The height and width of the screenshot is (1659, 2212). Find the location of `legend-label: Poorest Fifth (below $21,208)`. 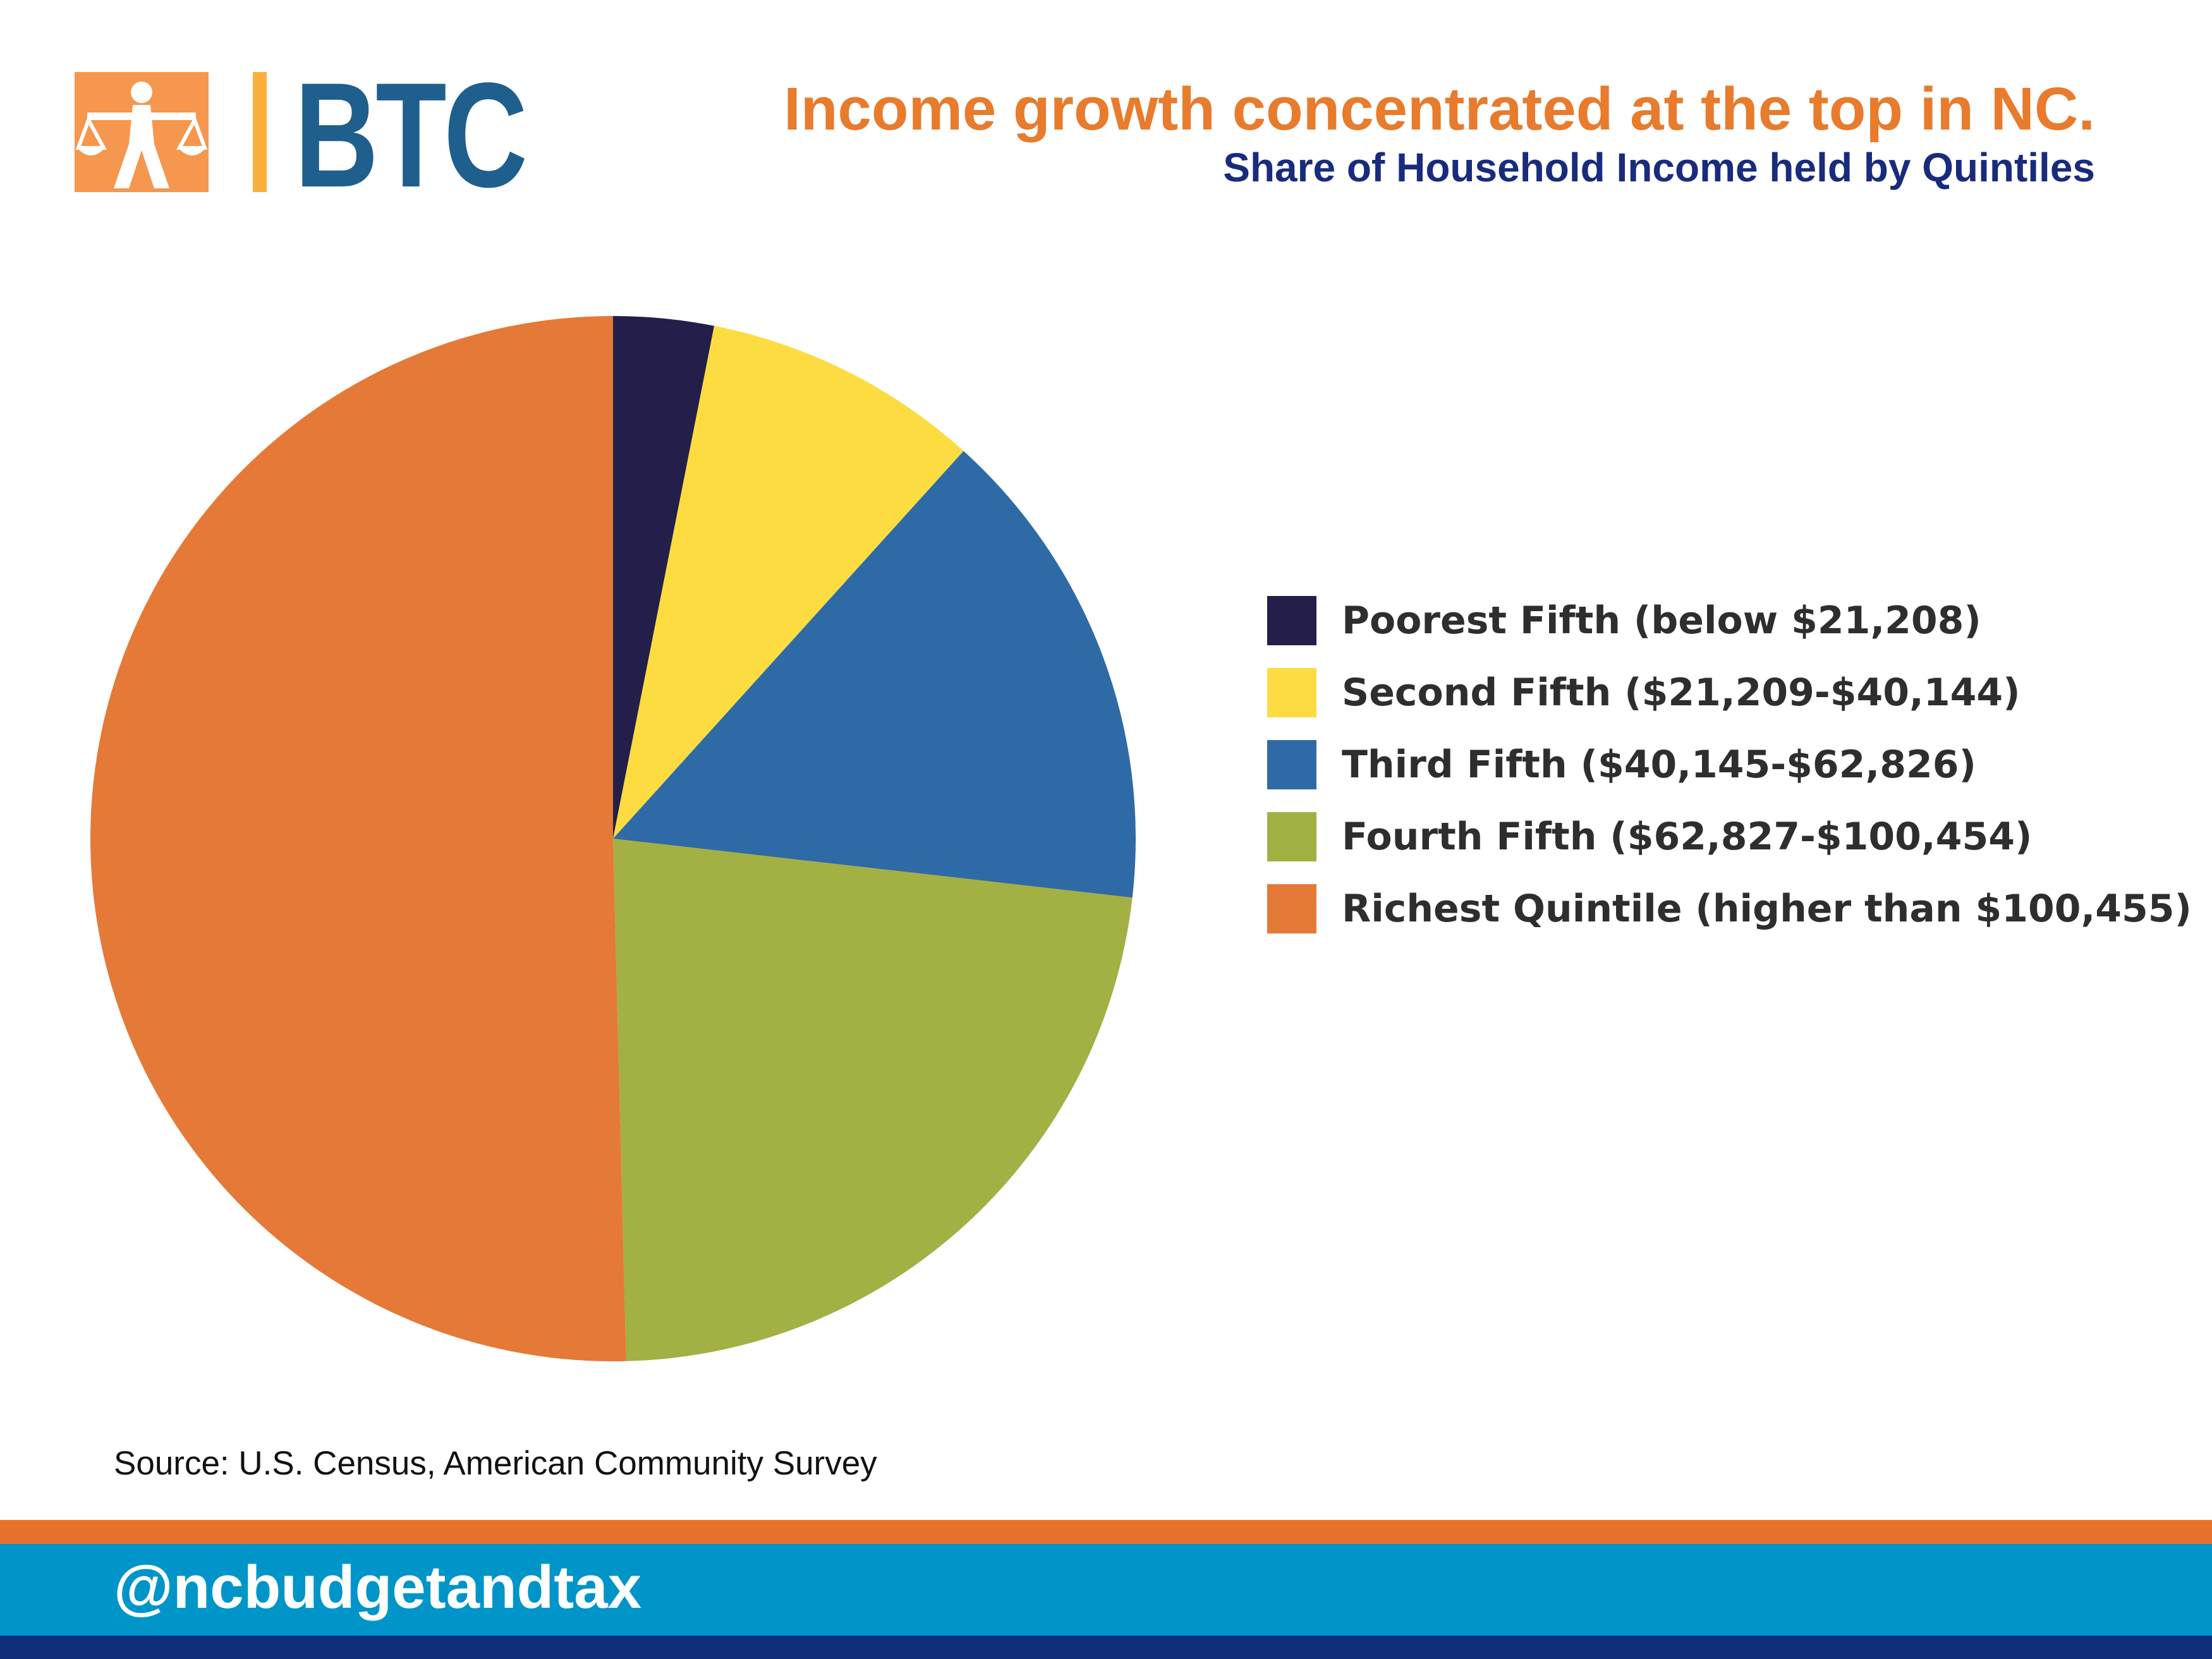

legend-label: Poorest Fifth (below $21,208) is located at coordinates (1661, 621).